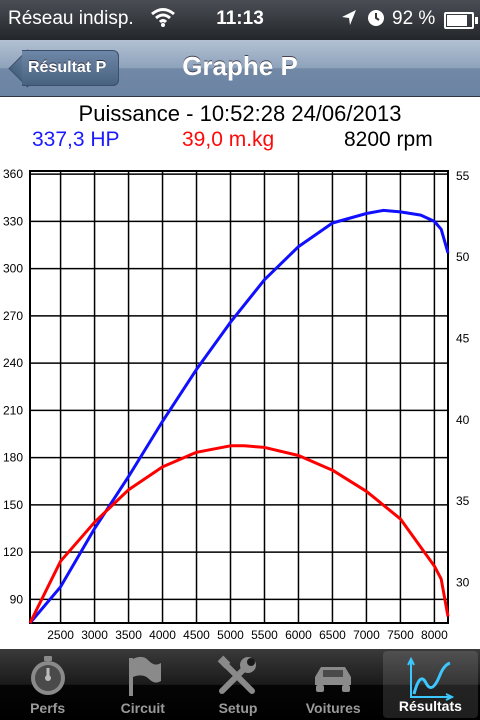 The image size is (480, 720). I want to click on tools-icon, so click(238, 678).